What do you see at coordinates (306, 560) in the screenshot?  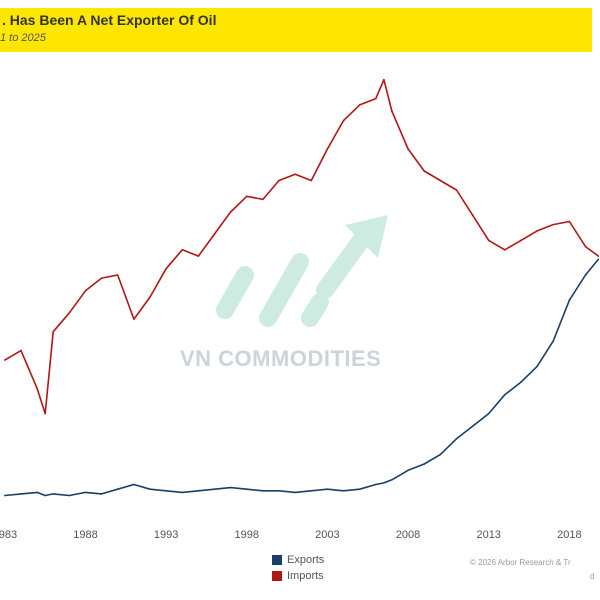 I see `legend-exports-label: Exports` at bounding box center [306, 560].